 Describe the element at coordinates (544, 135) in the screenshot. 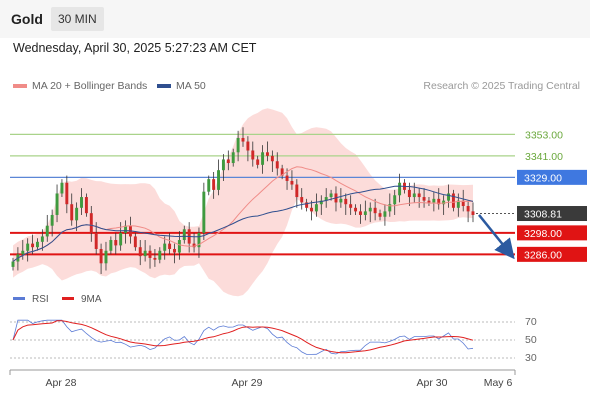

I see `level-label-3353-00: 3353.00` at that location.